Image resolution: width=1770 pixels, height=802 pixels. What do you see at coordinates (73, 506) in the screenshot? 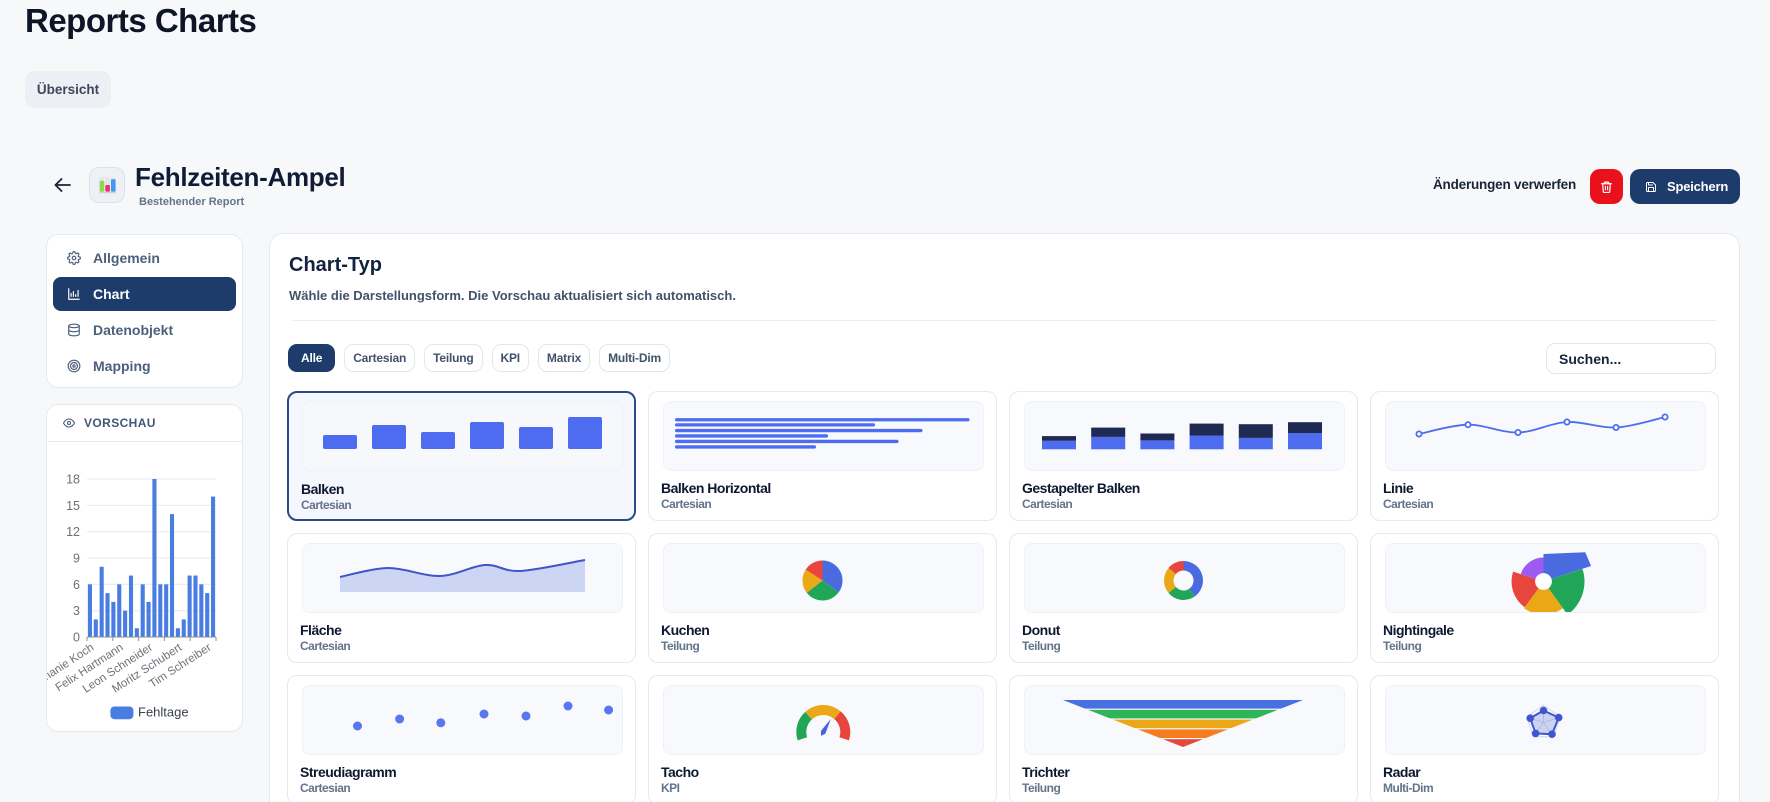
I see `svg-text: 15` at bounding box center [73, 506].